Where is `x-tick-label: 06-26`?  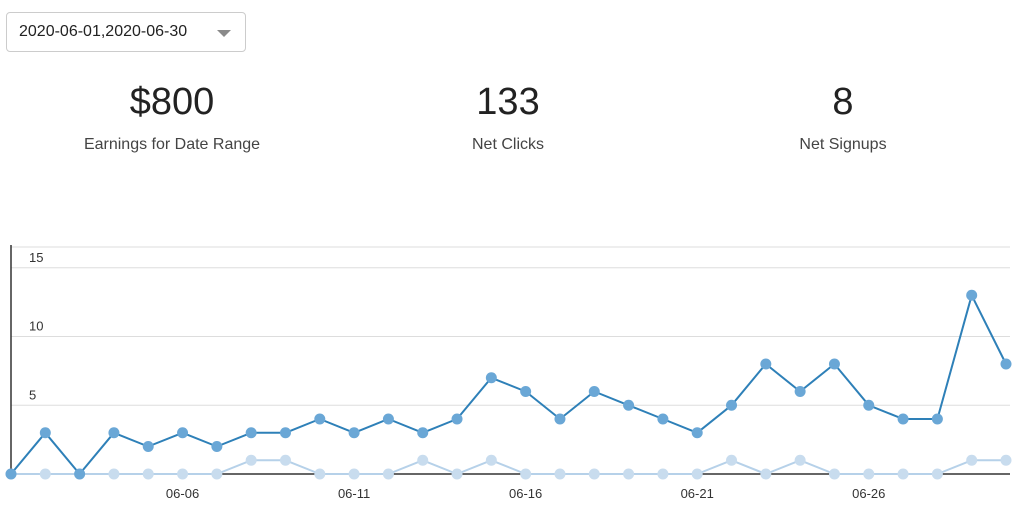 x-tick-label: 06-26 is located at coordinates (868, 493).